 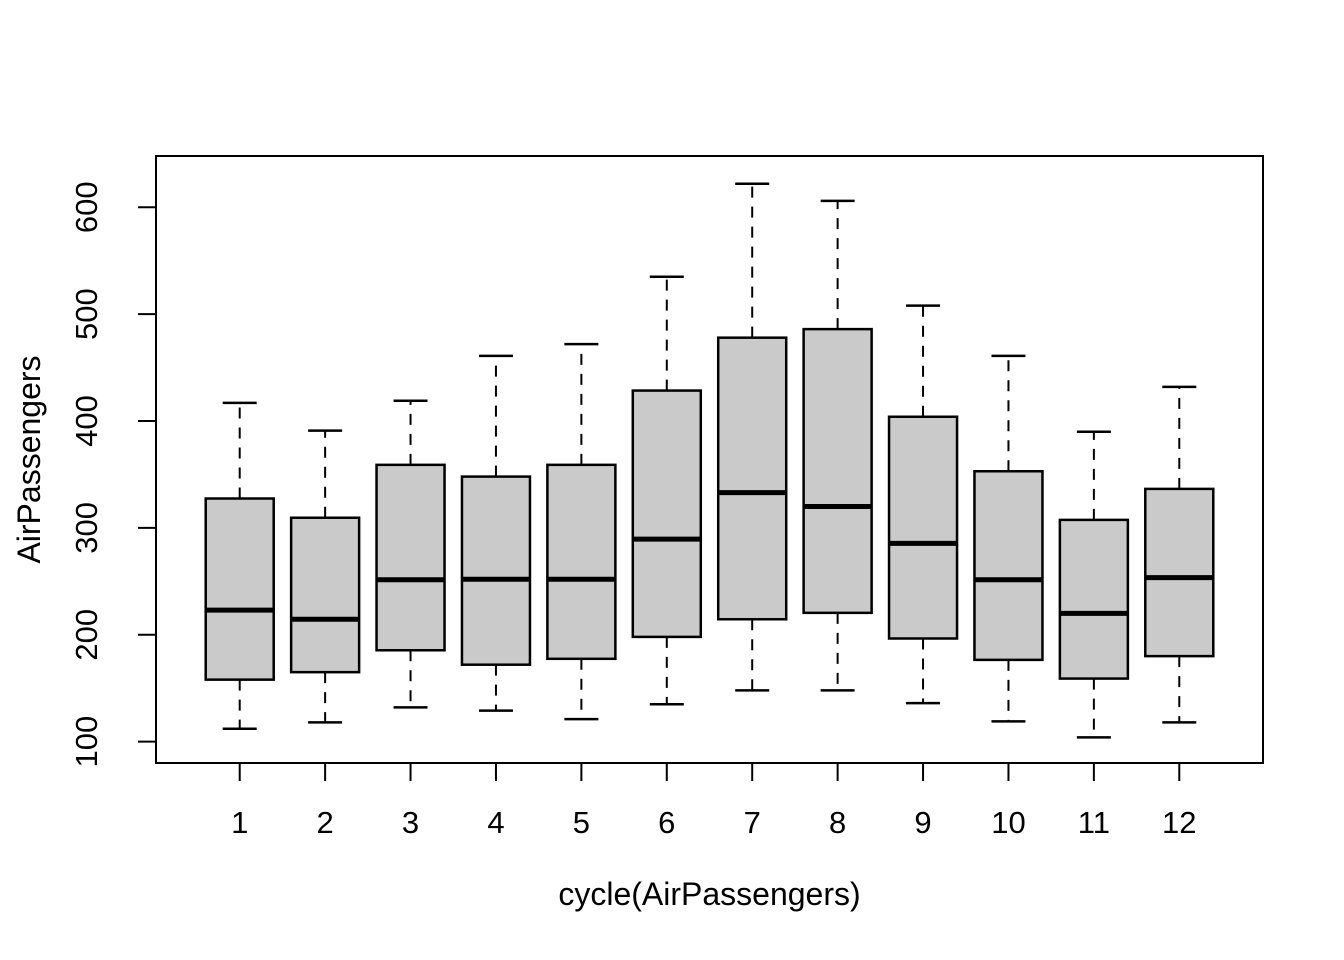 I want to click on x-tick-label: 1, so click(x=239, y=822).